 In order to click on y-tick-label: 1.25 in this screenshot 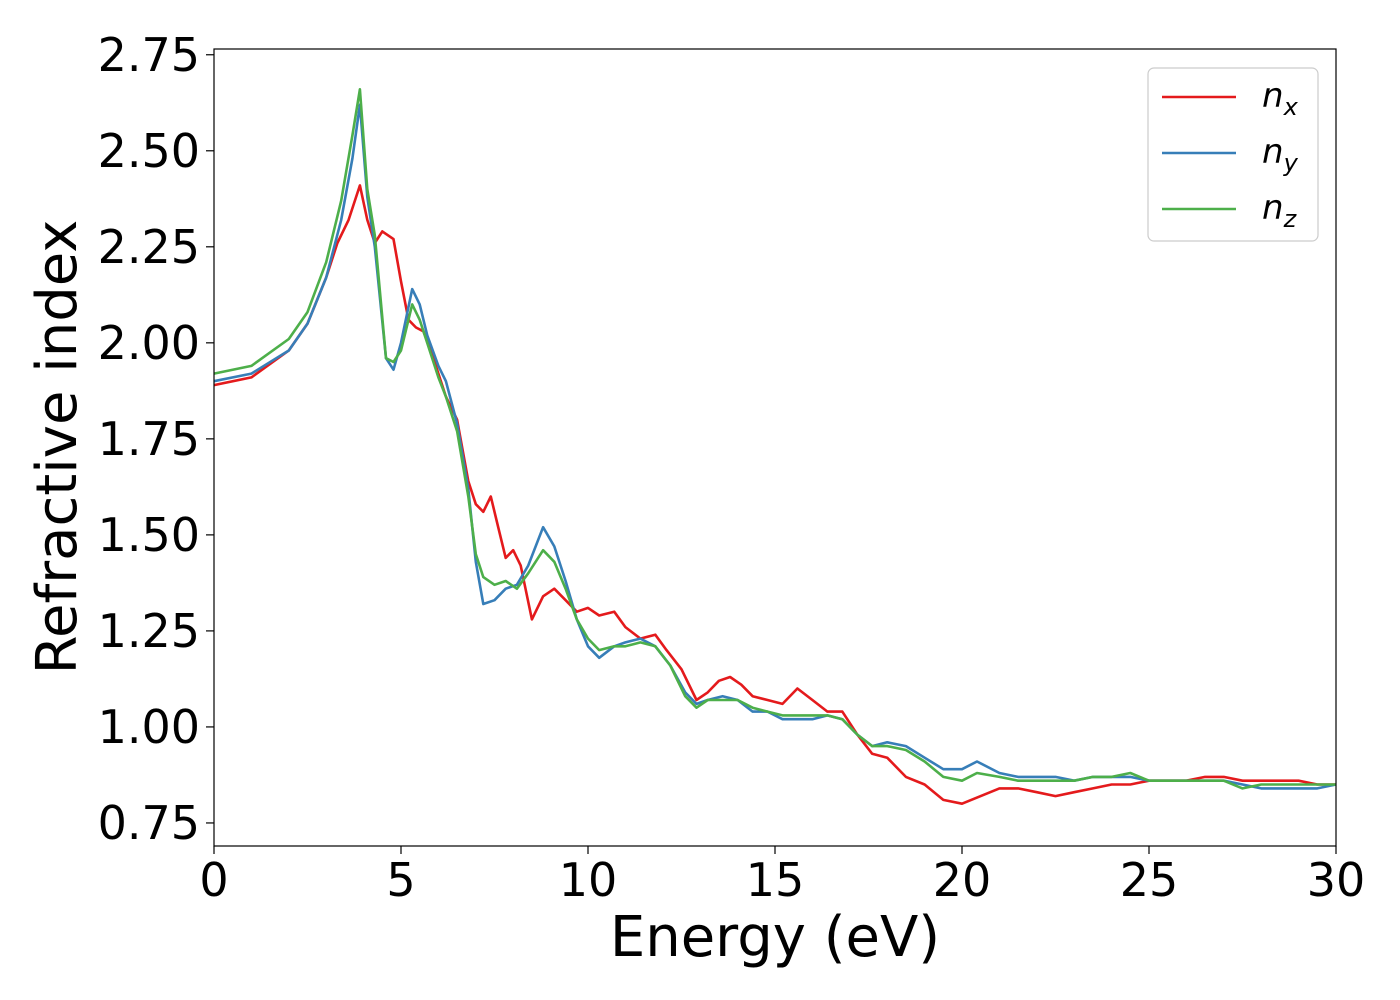, I will do `click(149, 631)`.